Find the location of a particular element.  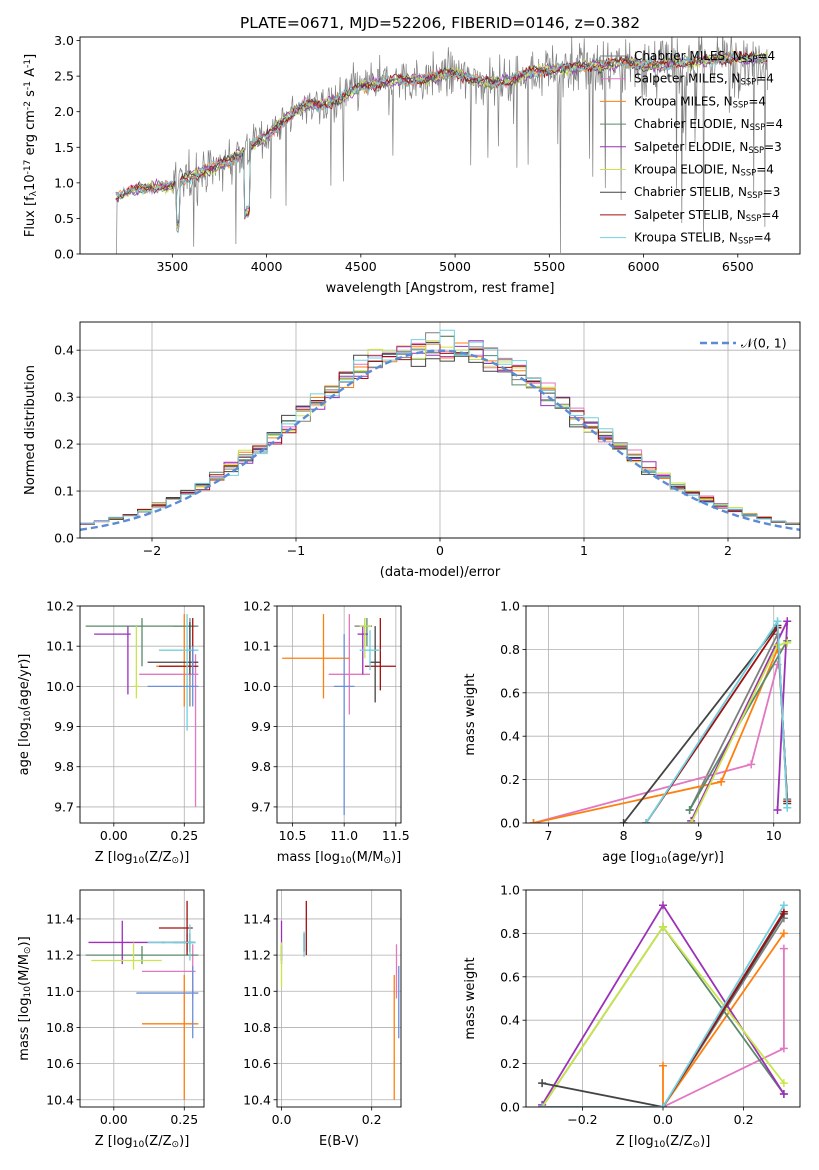

age_vs_Z-y-tick-label: 9.7 is located at coordinates (64, 806).